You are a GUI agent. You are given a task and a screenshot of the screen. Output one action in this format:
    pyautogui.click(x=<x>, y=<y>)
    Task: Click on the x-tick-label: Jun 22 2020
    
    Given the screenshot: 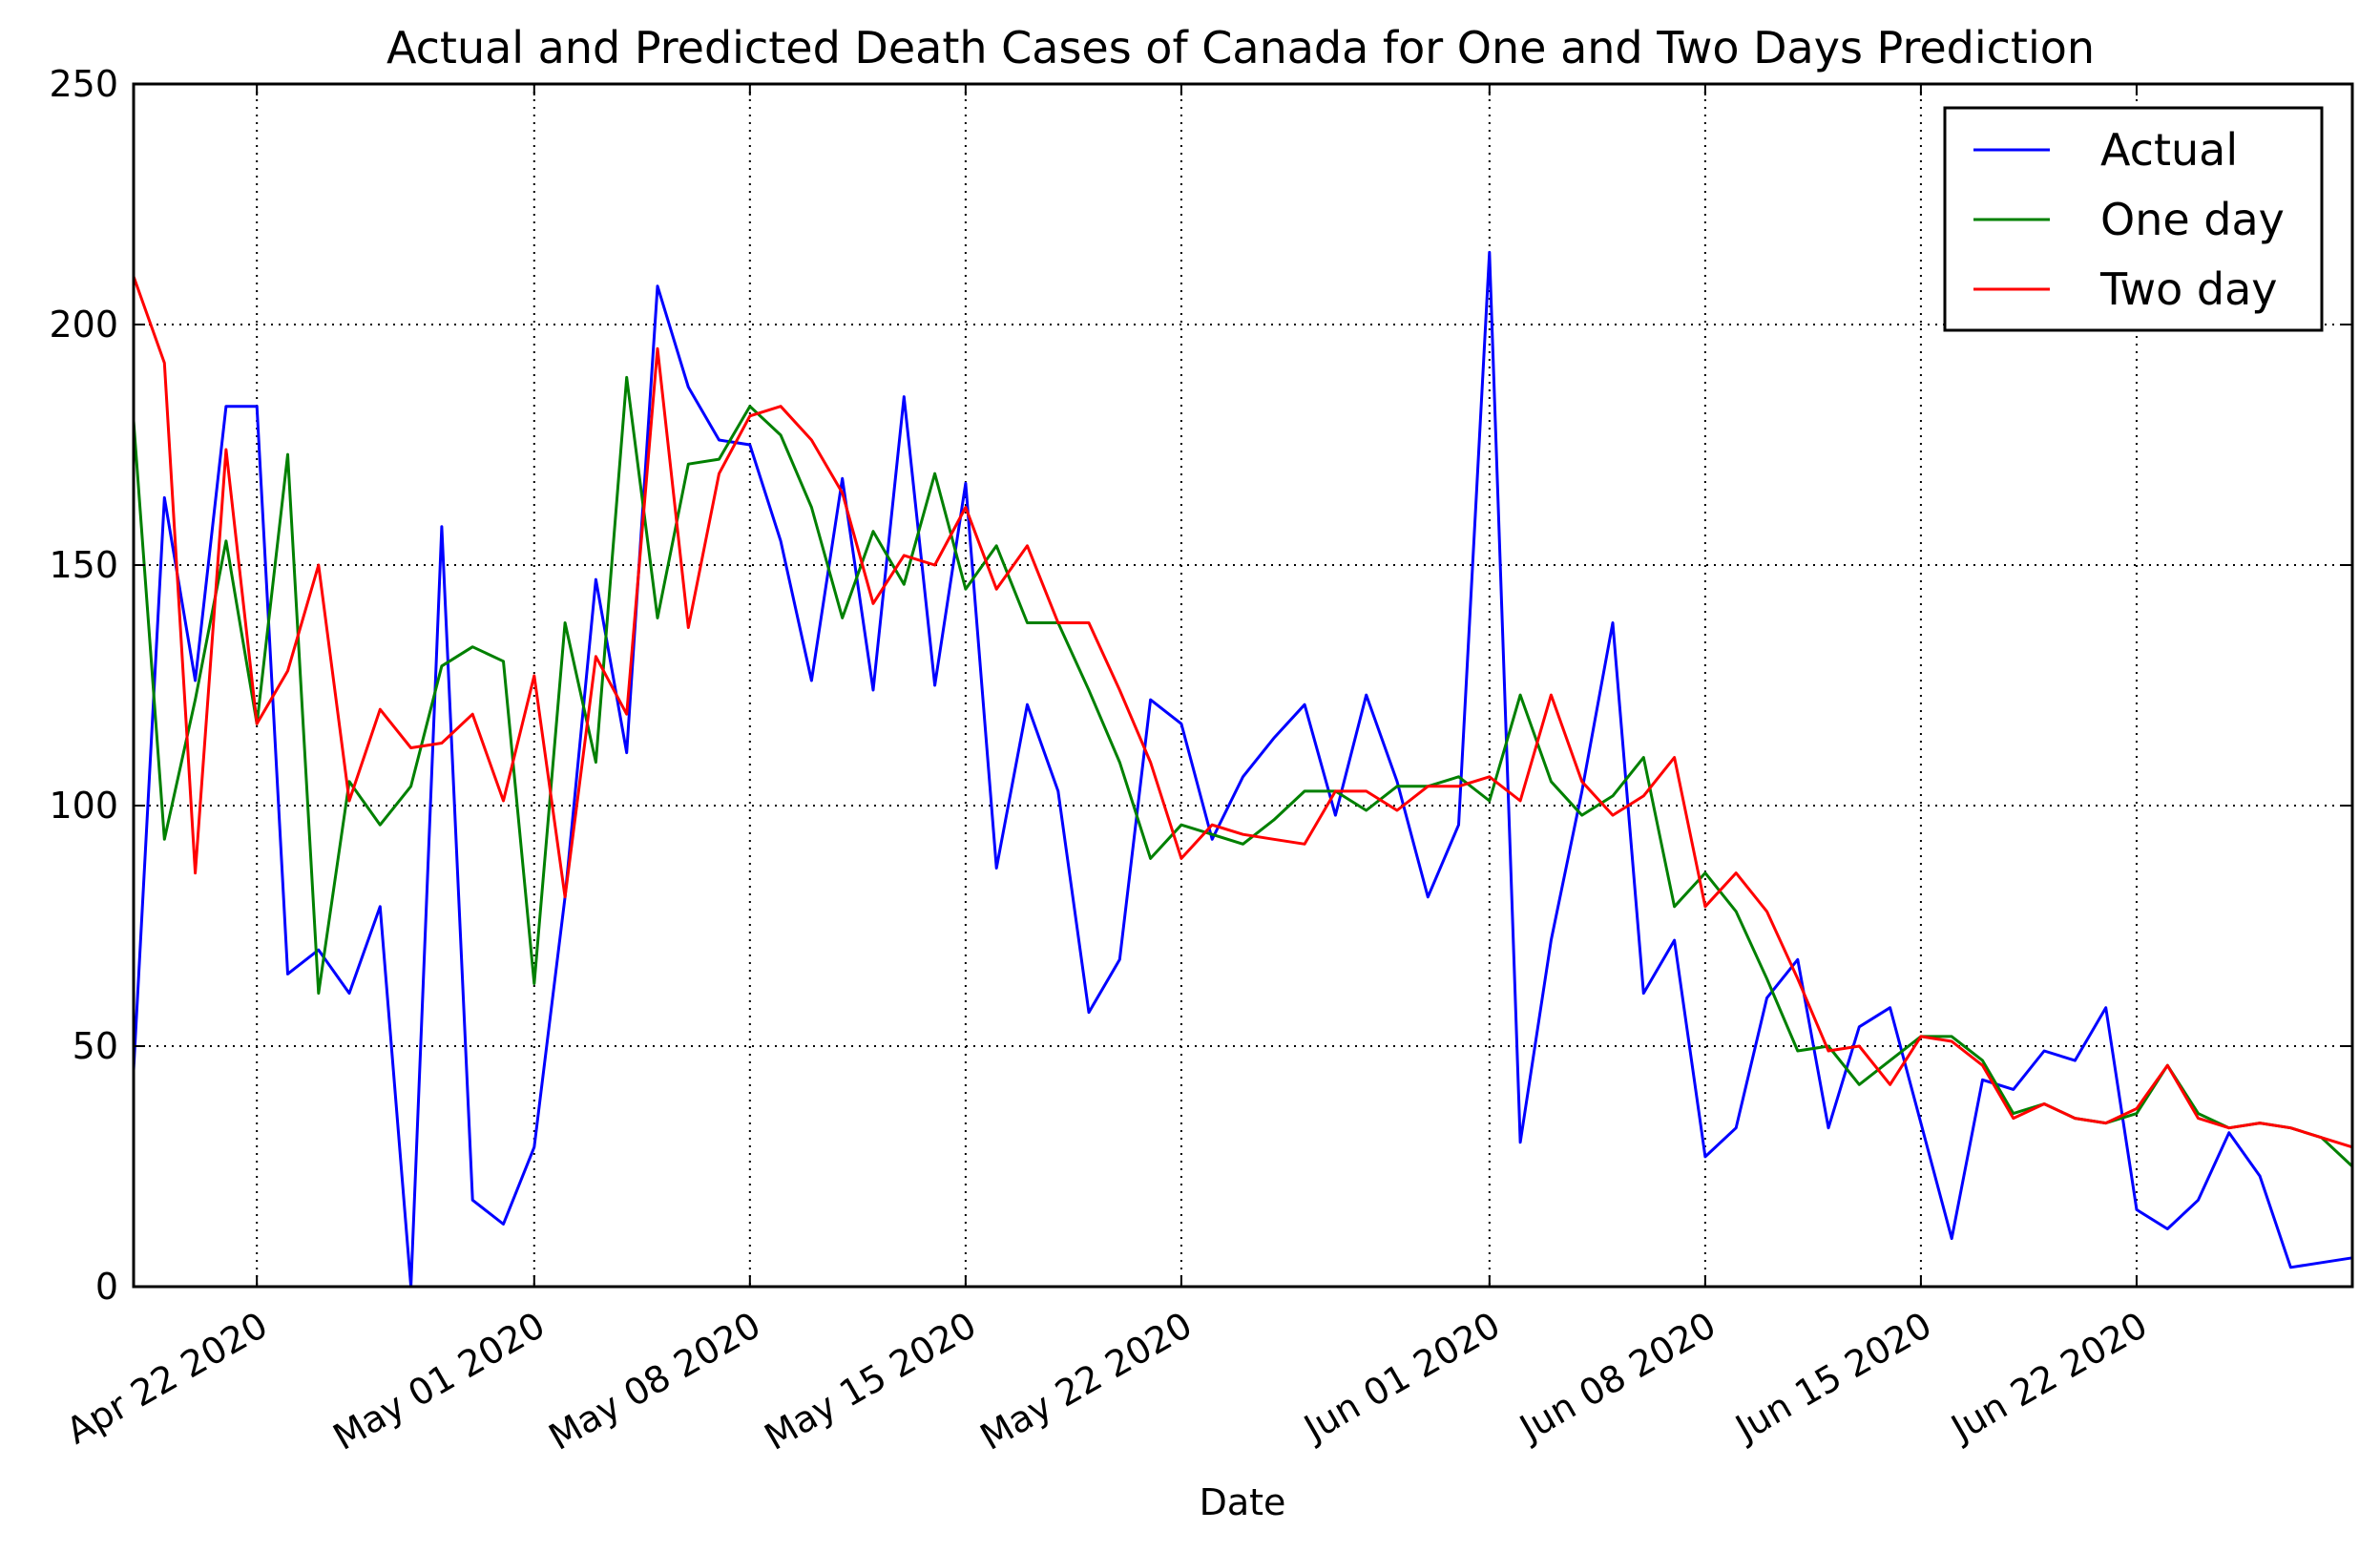 What is the action you would take?
    pyautogui.click(x=2049, y=1377)
    